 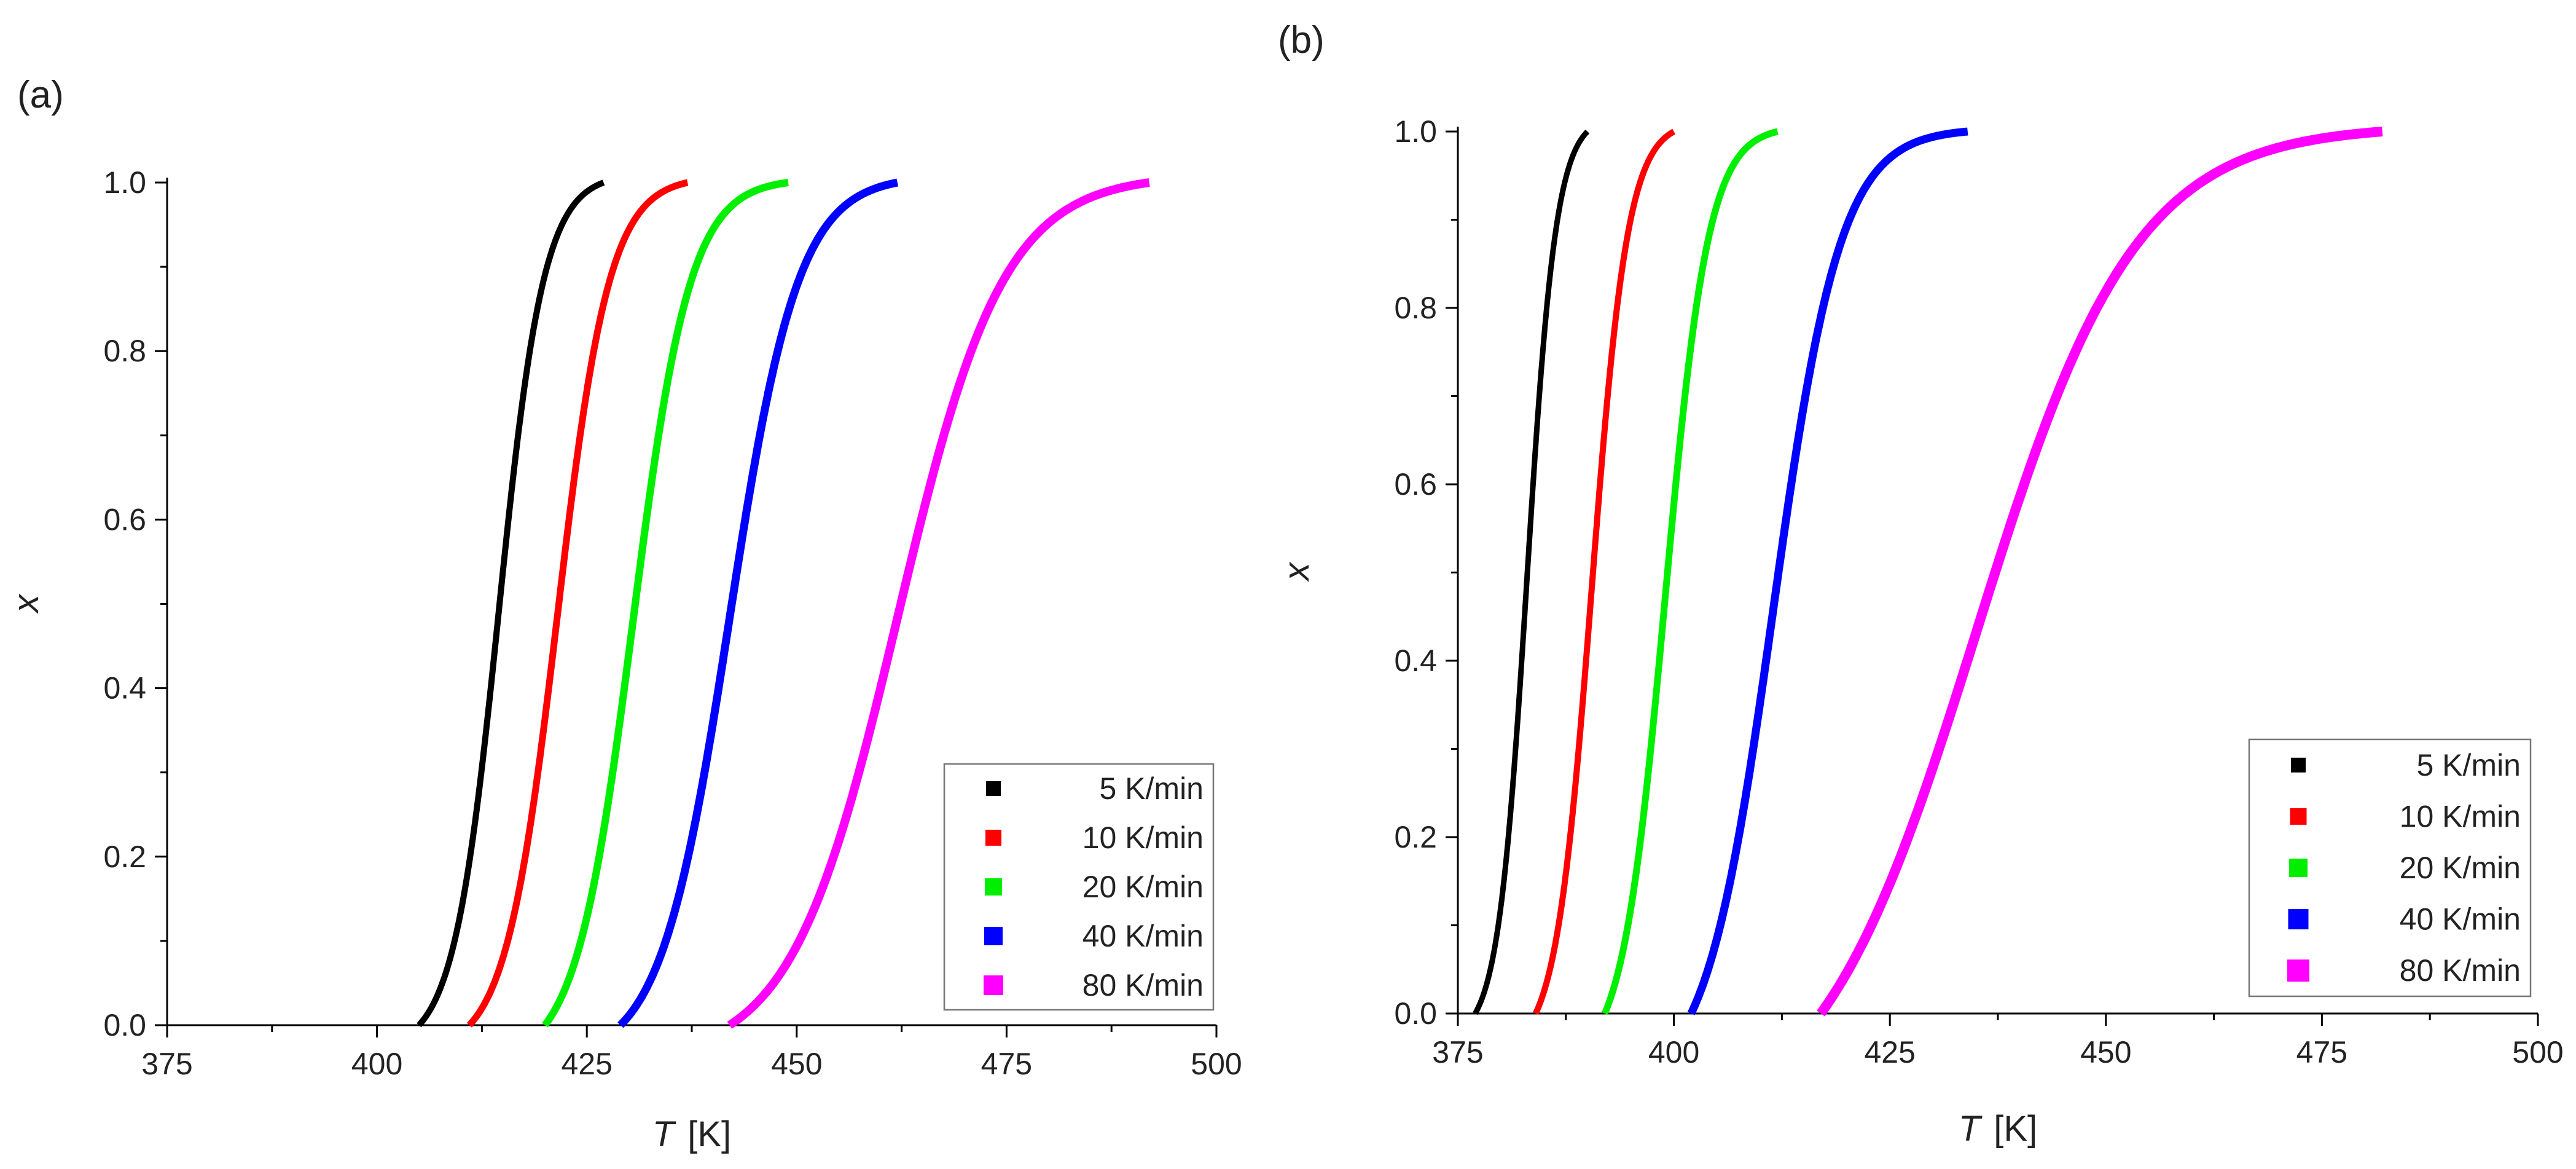 I want to click on panel-label: (b), so click(x=1302, y=40).